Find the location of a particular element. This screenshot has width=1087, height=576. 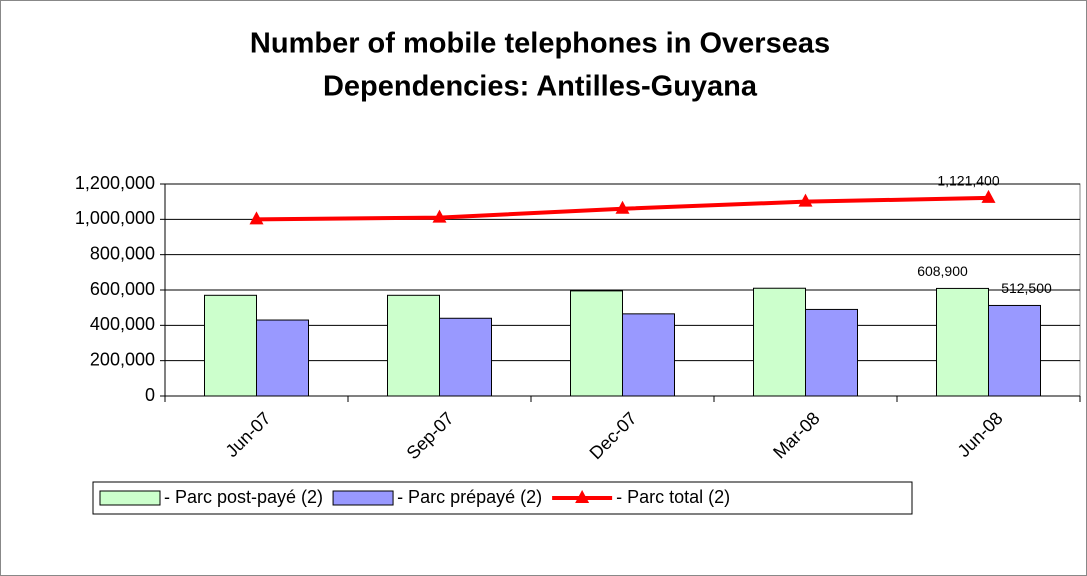

y-tick-label: 1,200,000 is located at coordinates (115, 183).